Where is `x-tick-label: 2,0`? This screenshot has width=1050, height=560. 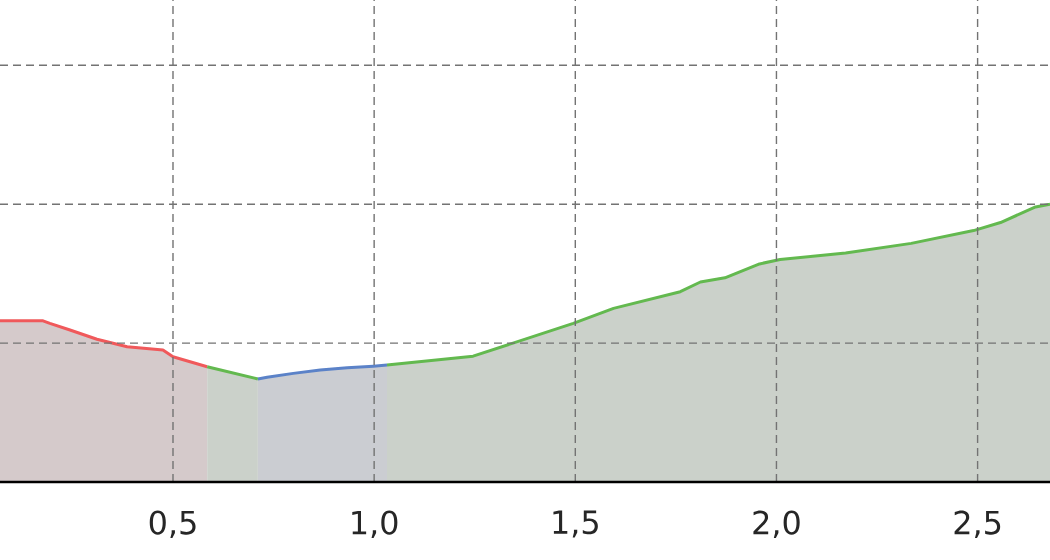 x-tick-label: 2,0 is located at coordinates (776, 524).